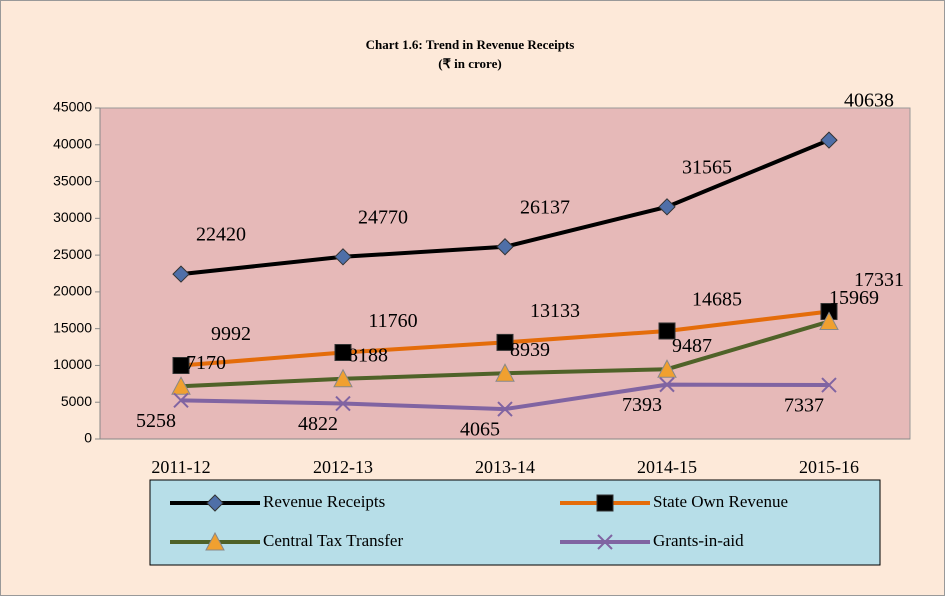 This screenshot has width=945, height=596. Describe the element at coordinates (333, 540) in the screenshot. I see `legend-label: Central Tax Transfer` at that location.